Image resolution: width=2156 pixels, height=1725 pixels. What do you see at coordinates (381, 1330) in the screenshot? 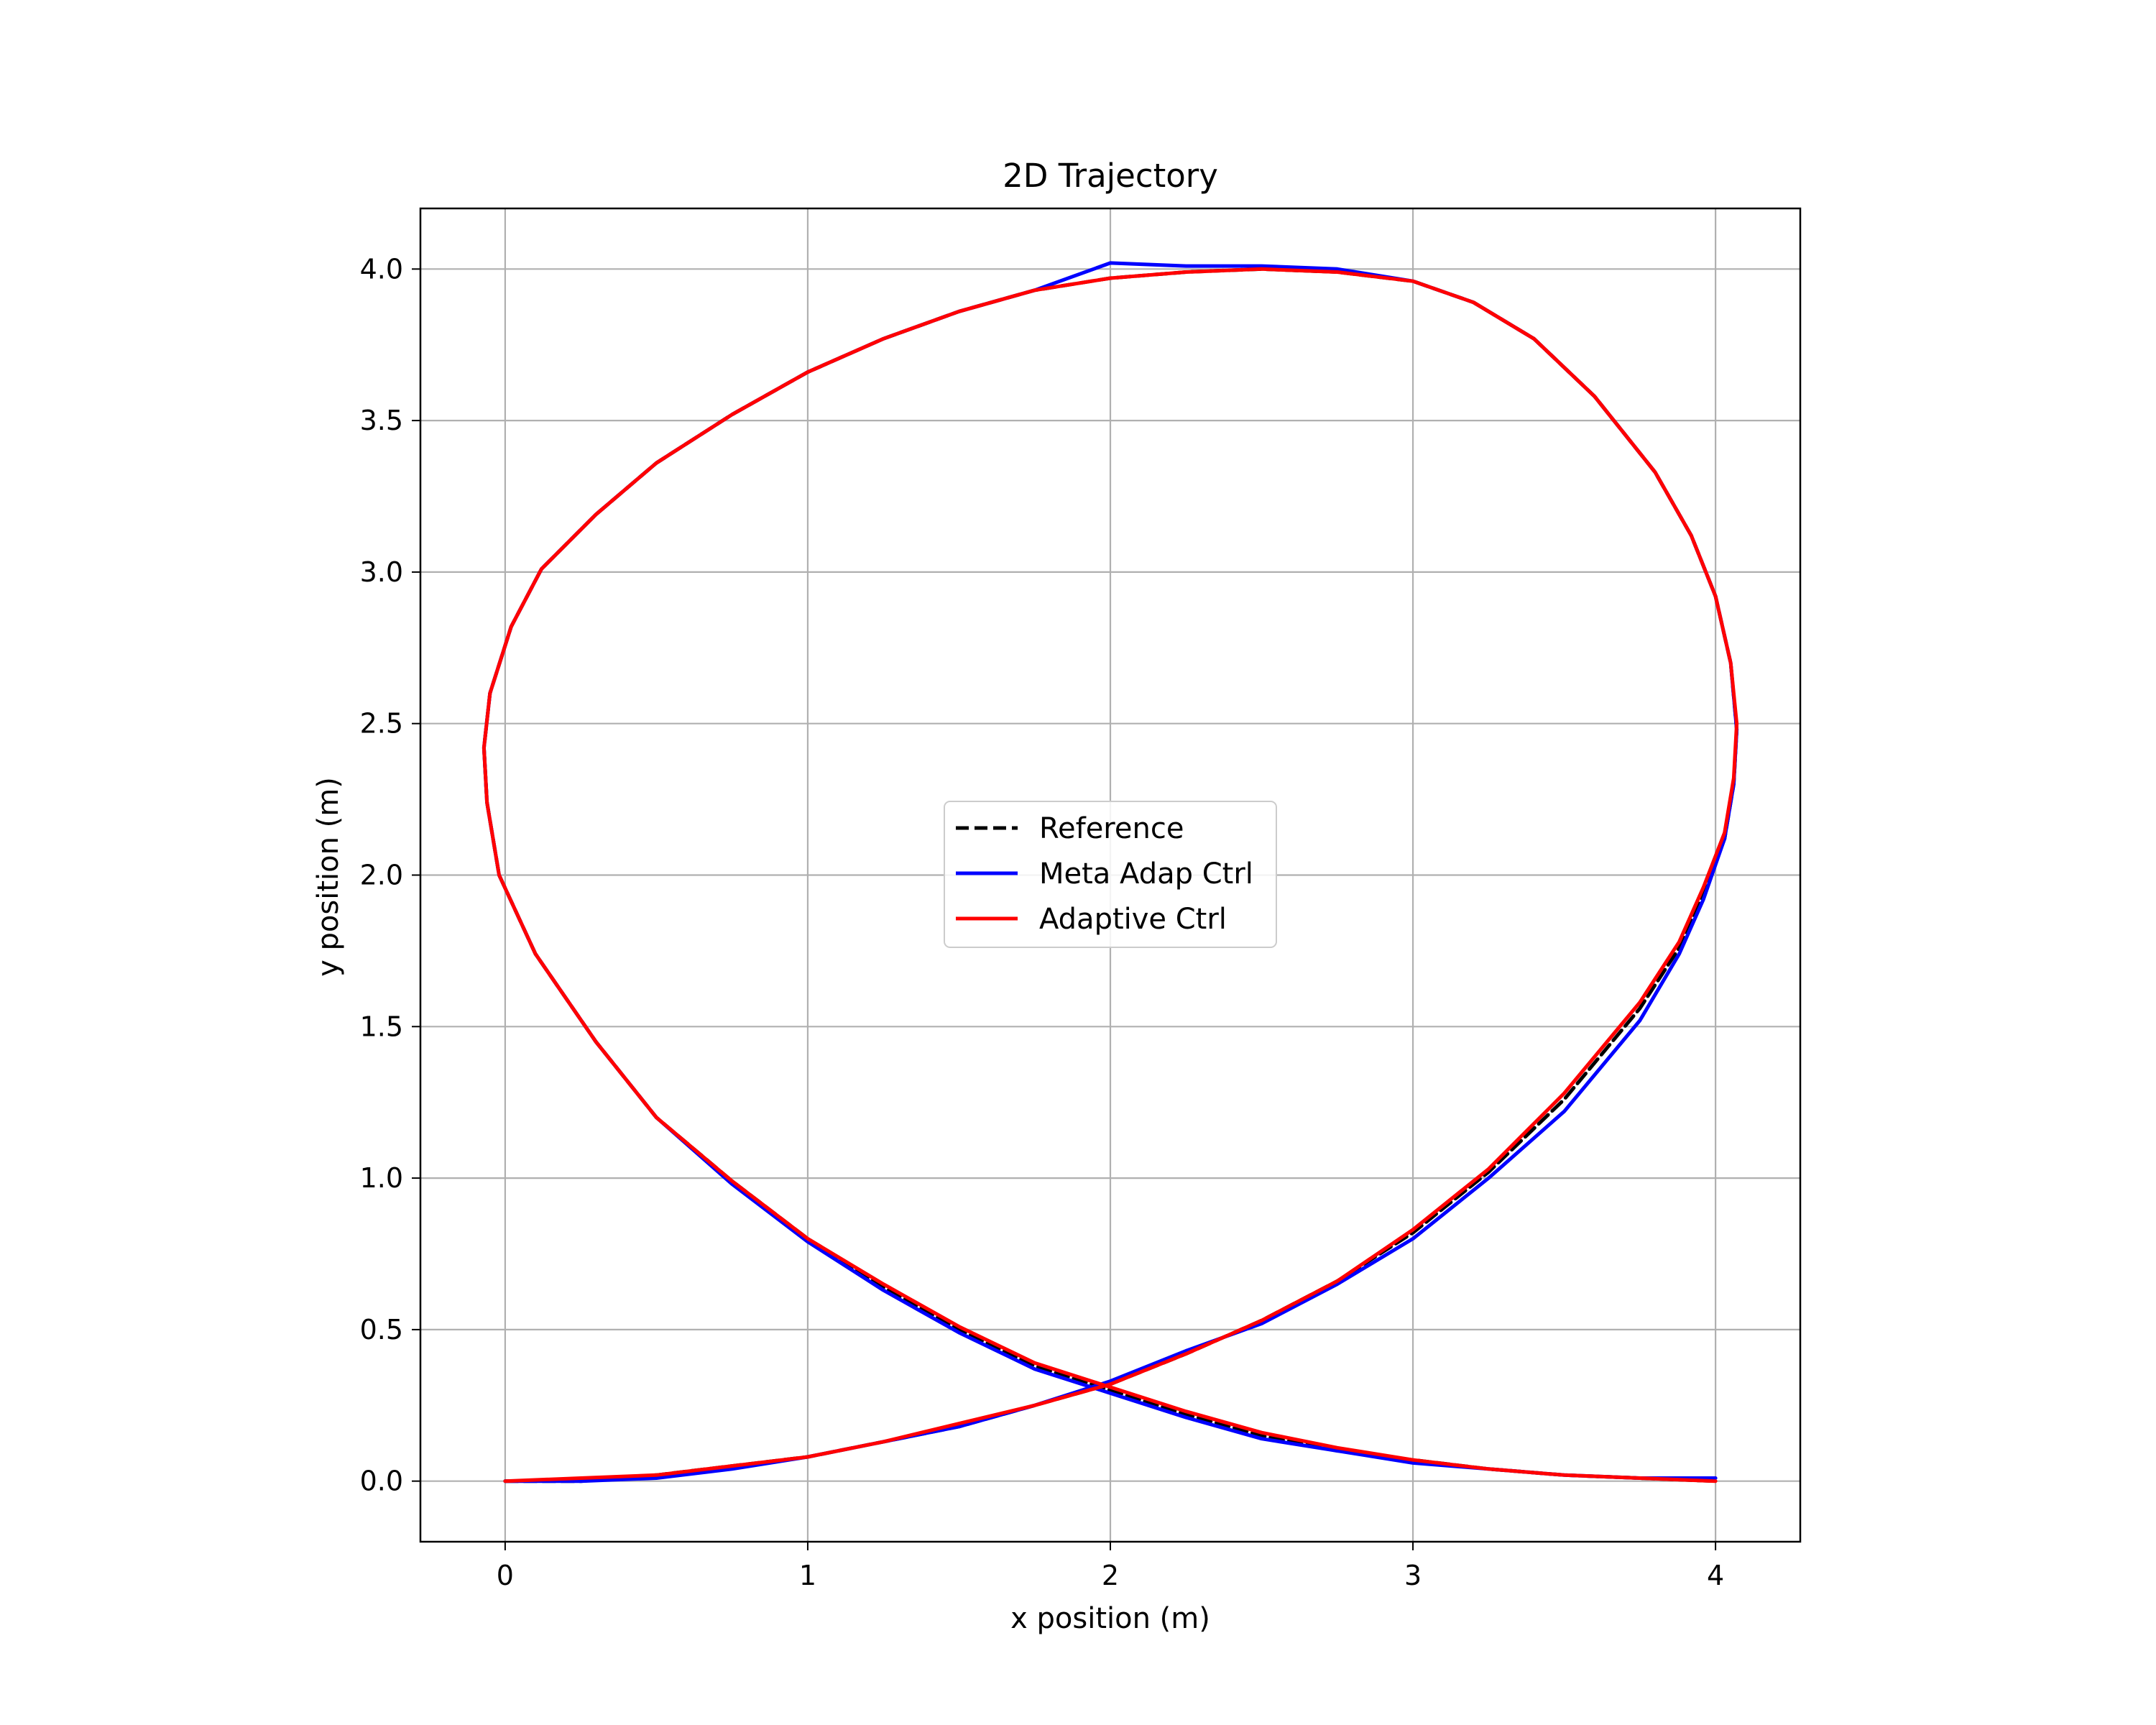
I see `y-tick-label: 0.5` at bounding box center [381, 1330].